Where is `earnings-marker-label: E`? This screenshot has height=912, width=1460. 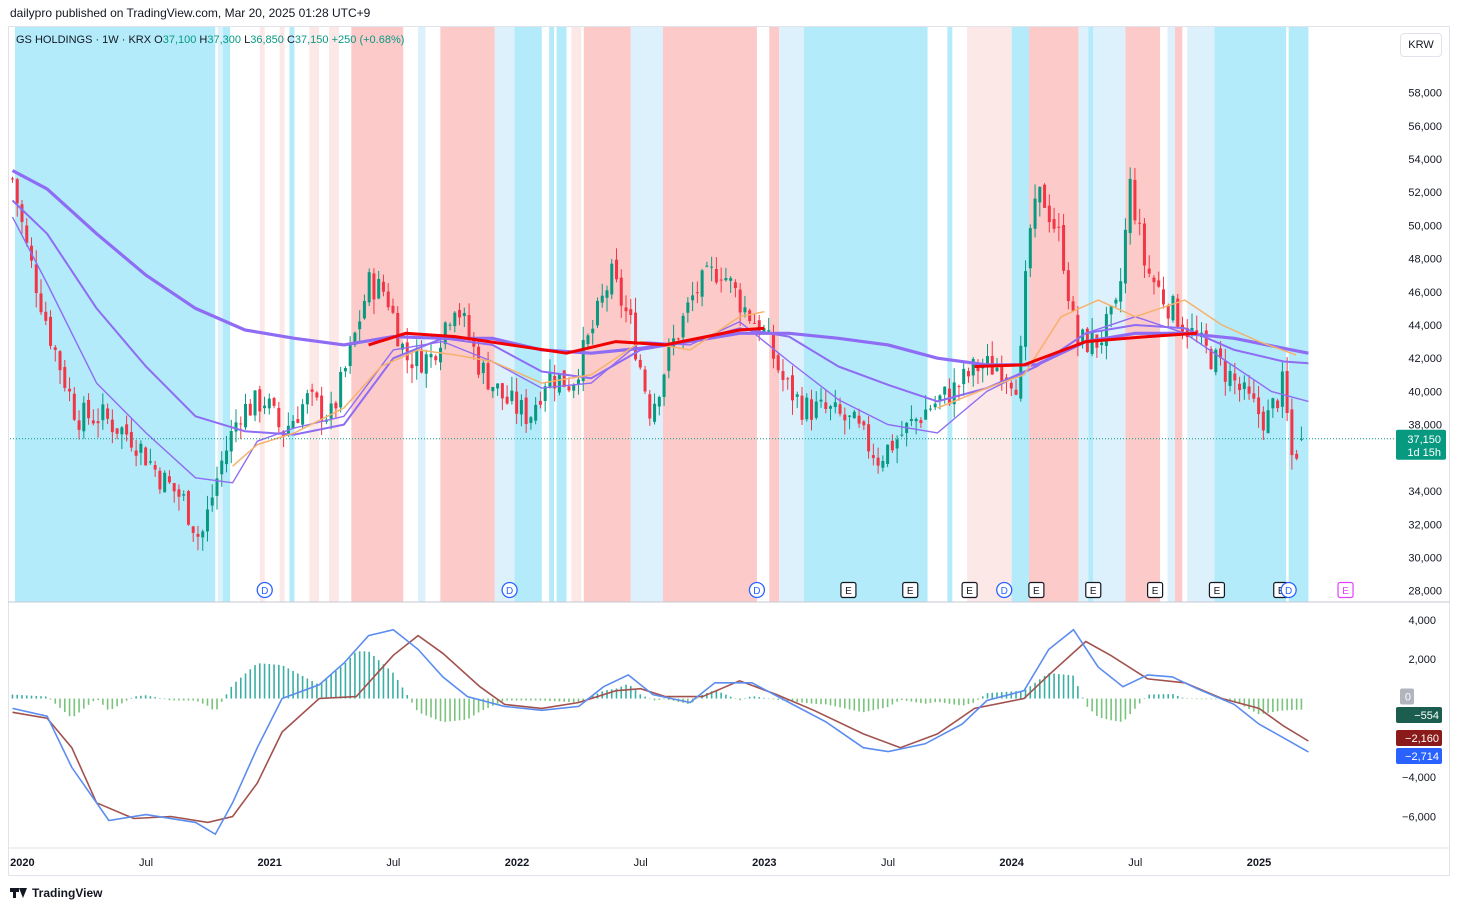 earnings-marker-label: E is located at coordinates (1155, 591).